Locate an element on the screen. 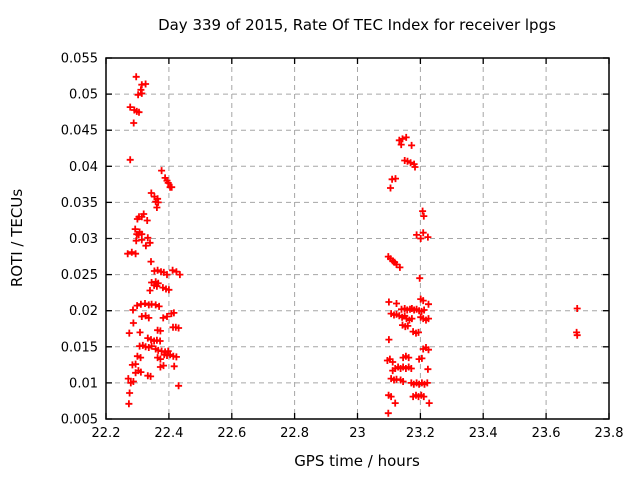 This screenshot has width=640, height=480. y-tick-label: 0.04 is located at coordinates (83, 167).